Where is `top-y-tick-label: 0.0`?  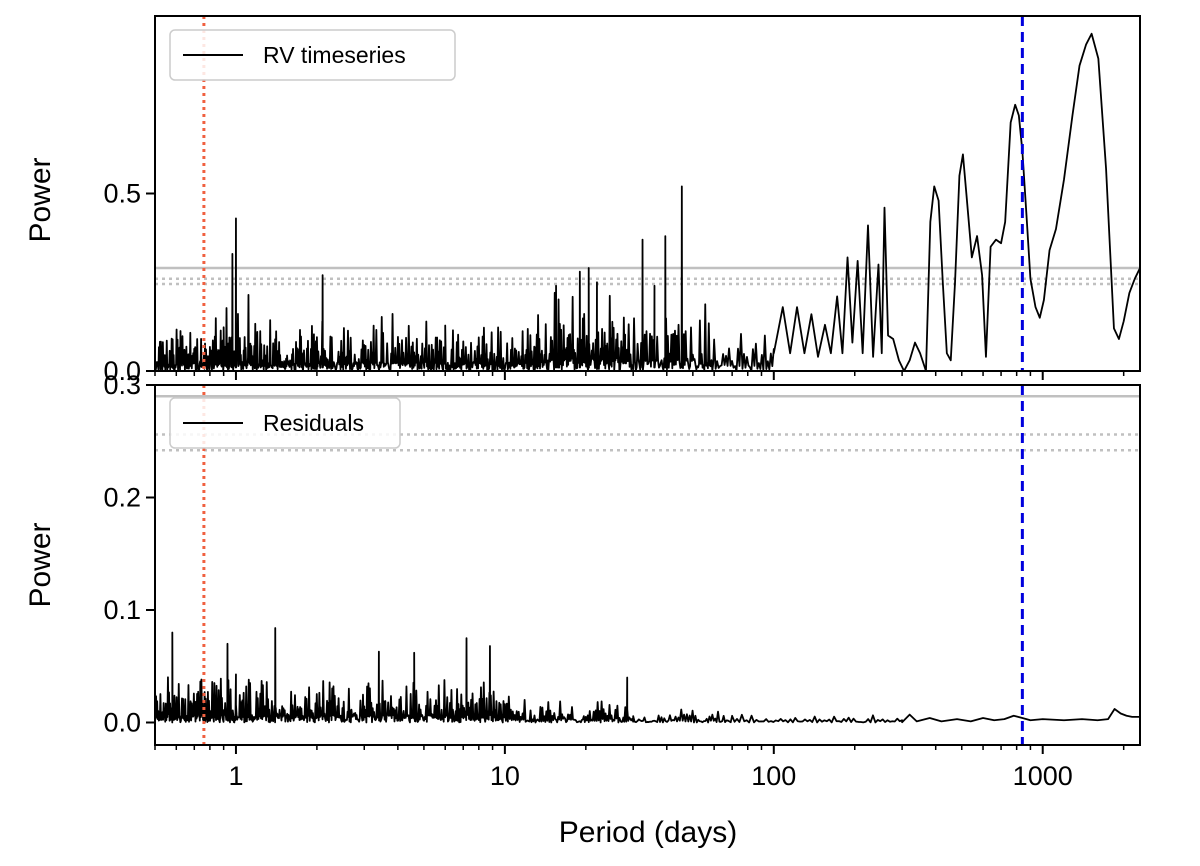
top-y-tick-label: 0.0 is located at coordinates (122, 371).